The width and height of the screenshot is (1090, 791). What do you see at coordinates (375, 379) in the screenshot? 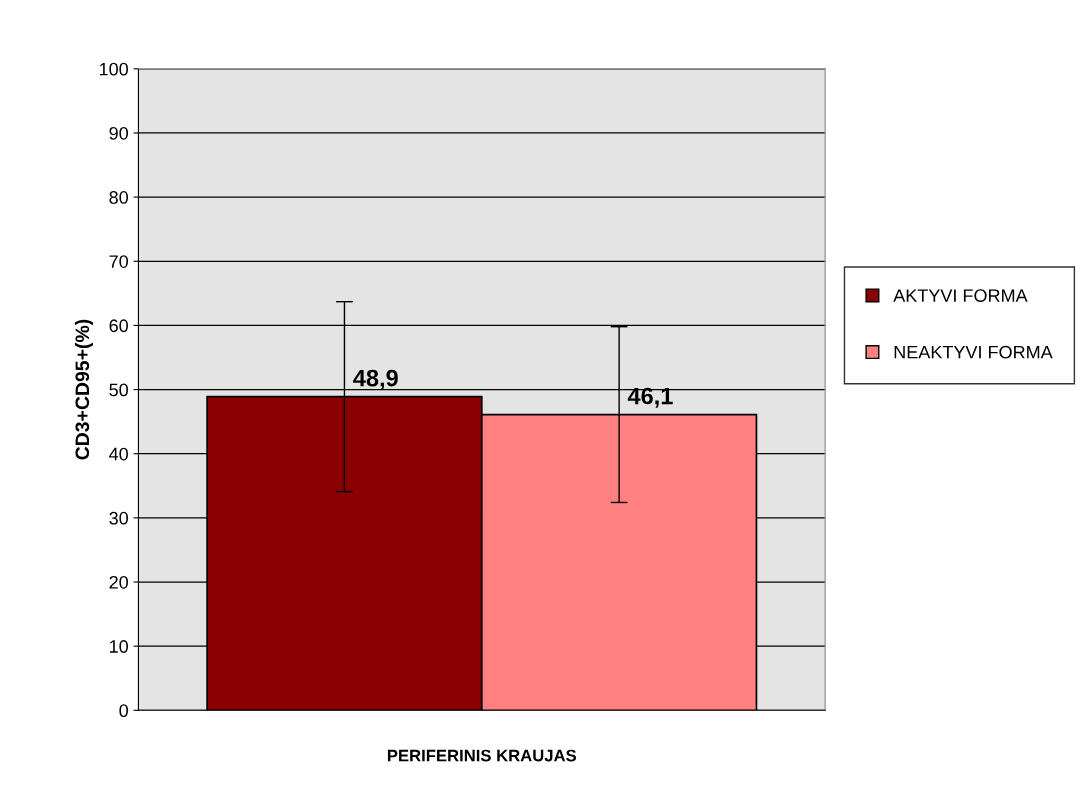
I see `data-label: 48,9` at bounding box center [375, 379].